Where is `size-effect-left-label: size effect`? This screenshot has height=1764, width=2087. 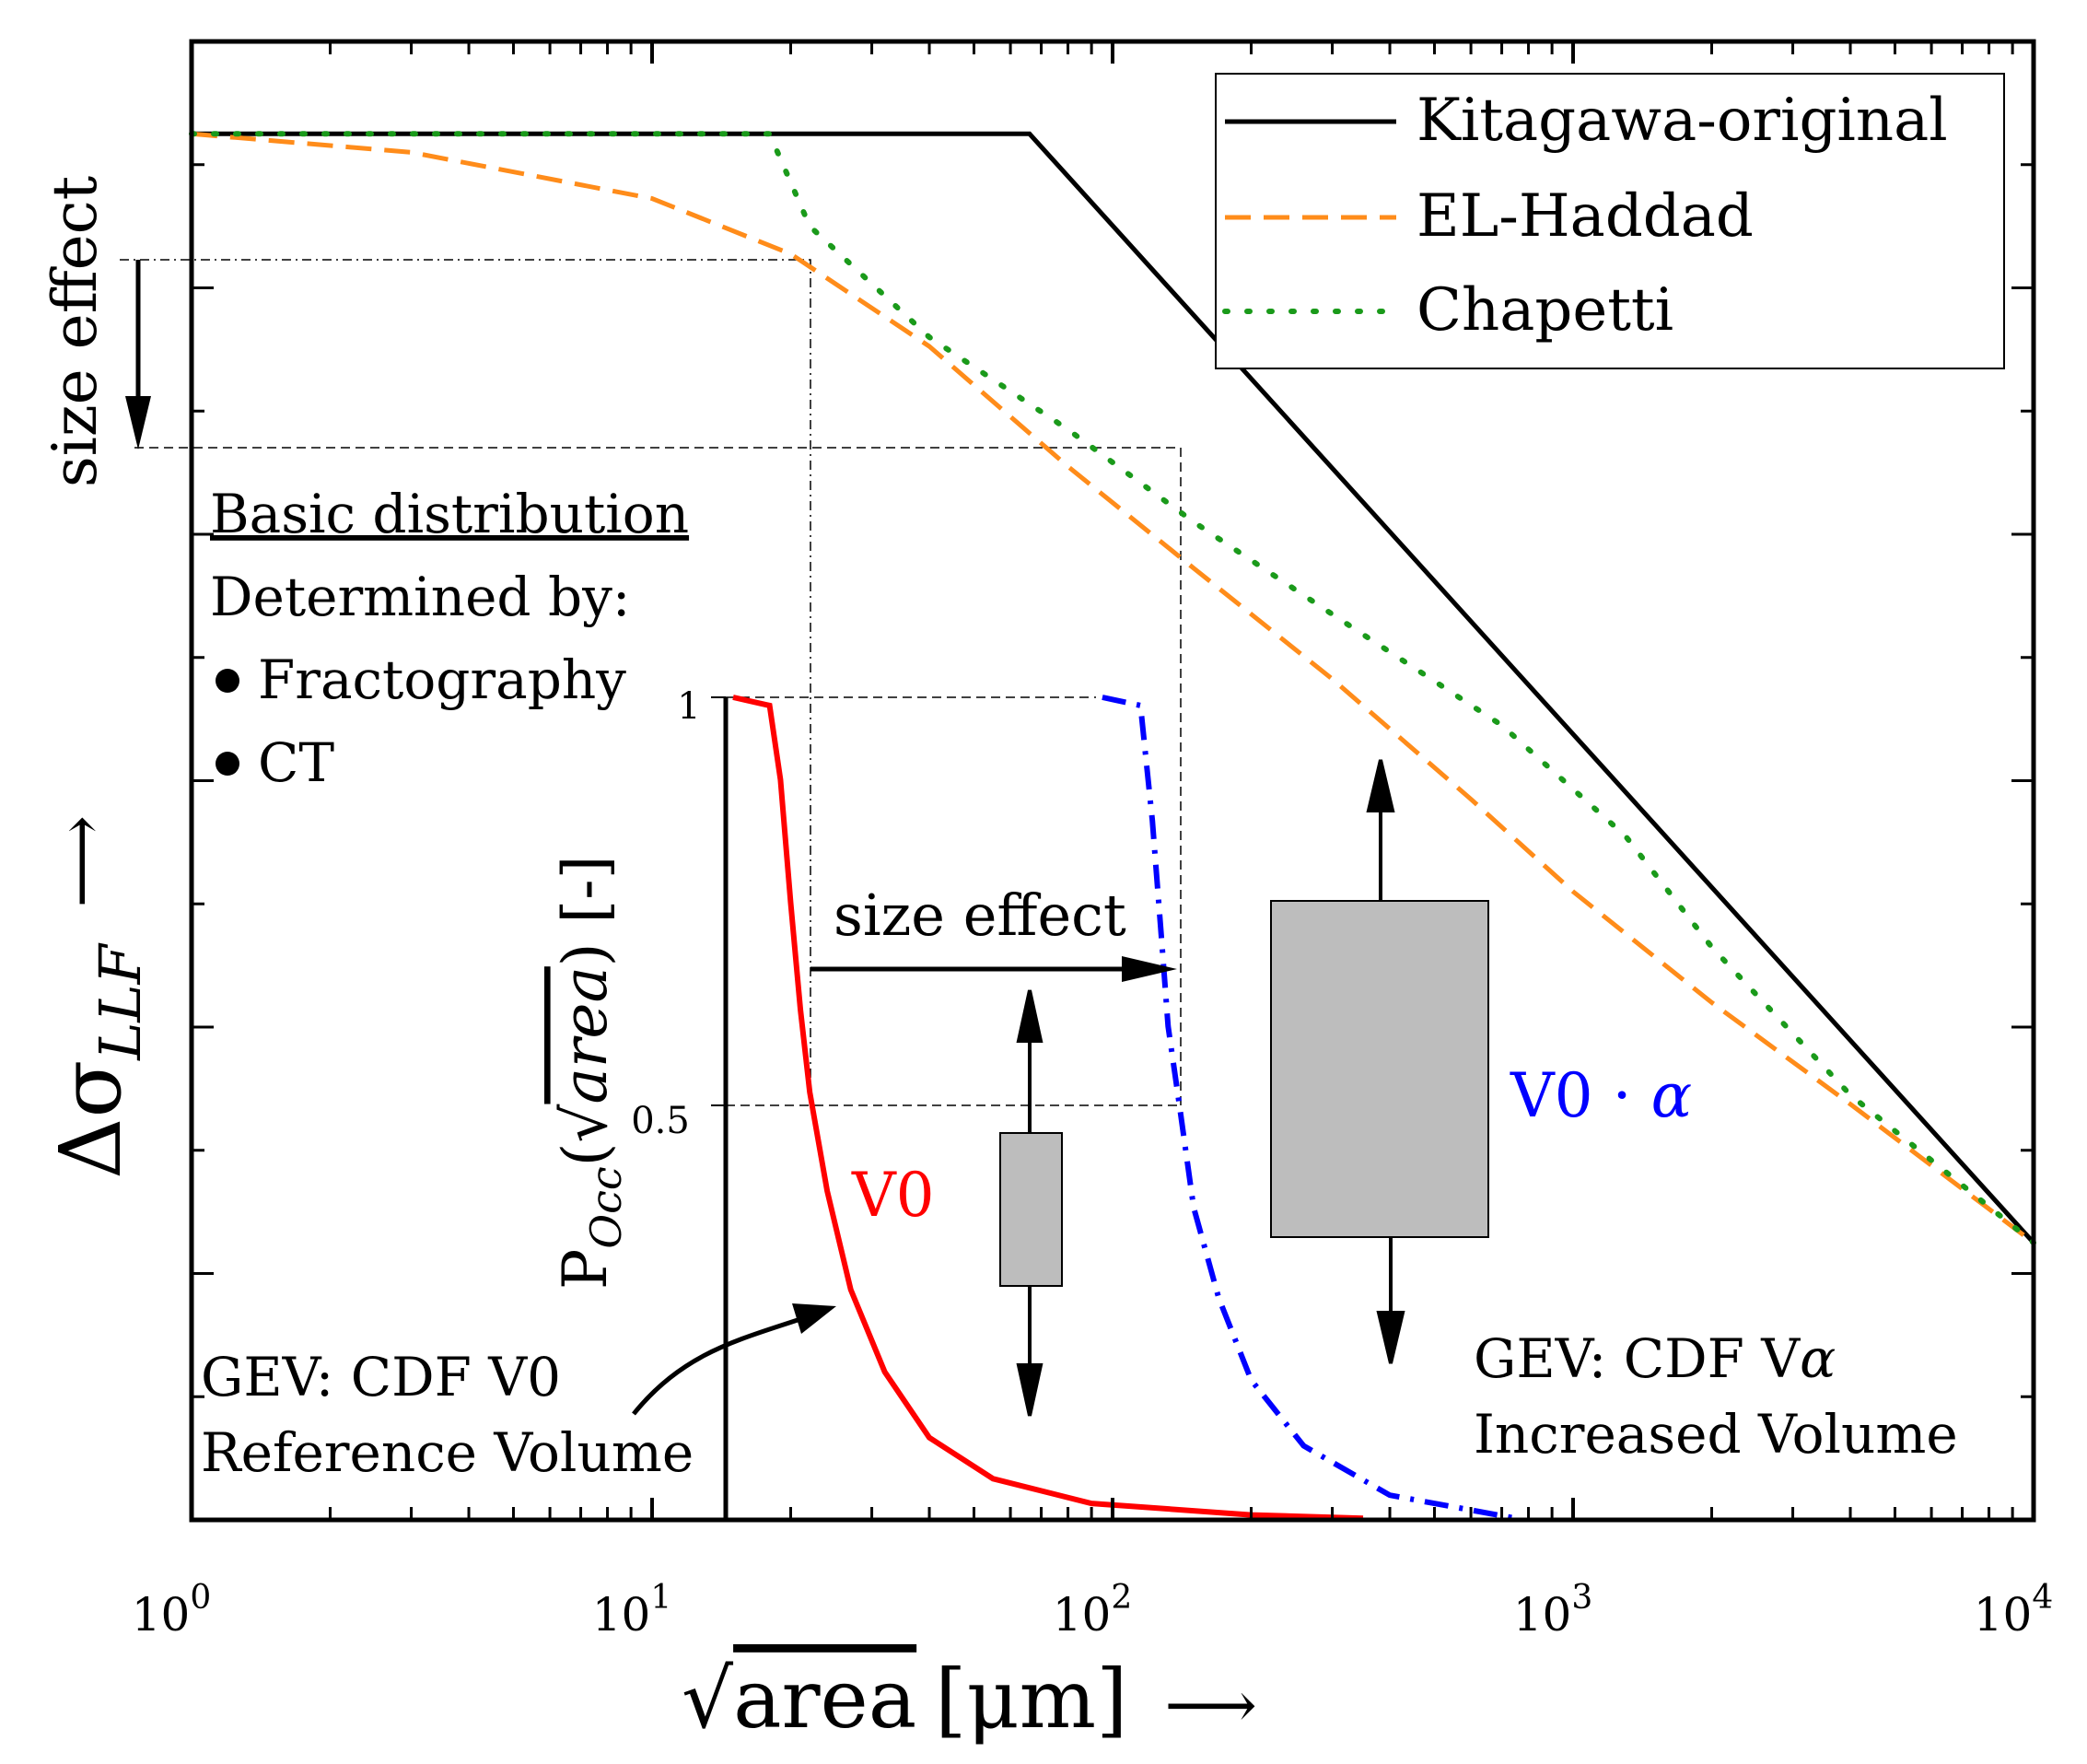
size-effect-left-label: size effect is located at coordinates (75, 331).